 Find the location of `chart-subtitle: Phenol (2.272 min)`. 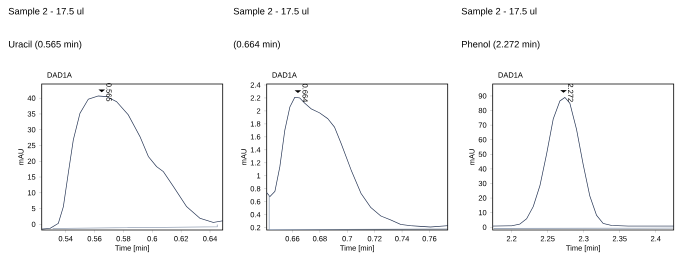

chart-subtitle: Phenol (2.272 min) is located at coordinates (501, 45).